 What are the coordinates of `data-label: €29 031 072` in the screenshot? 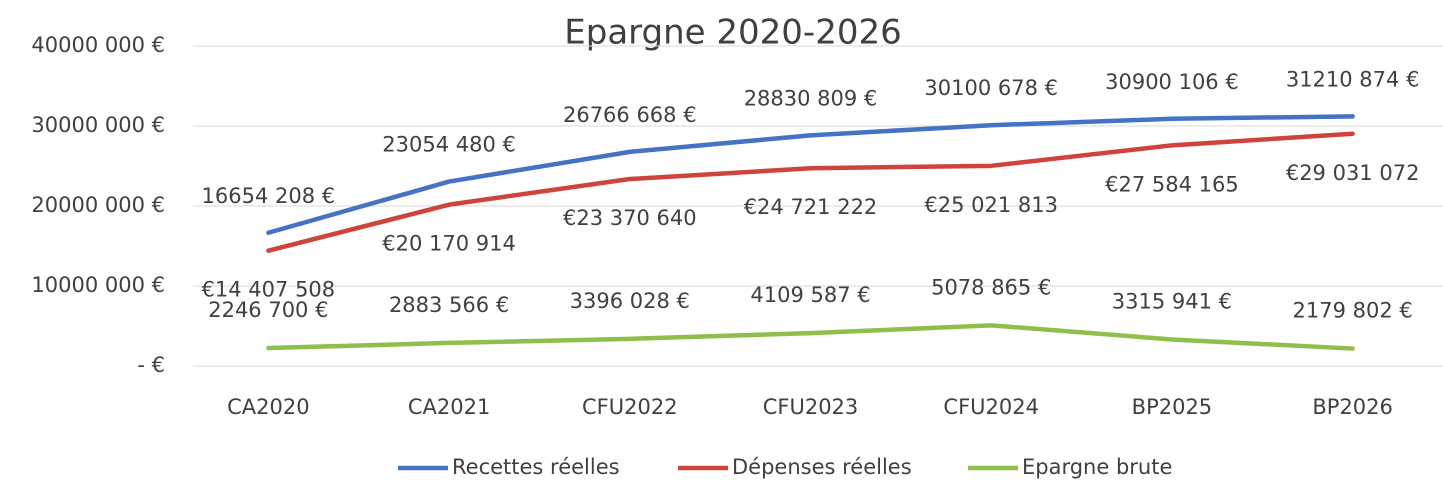 It's located at (1353, 173).